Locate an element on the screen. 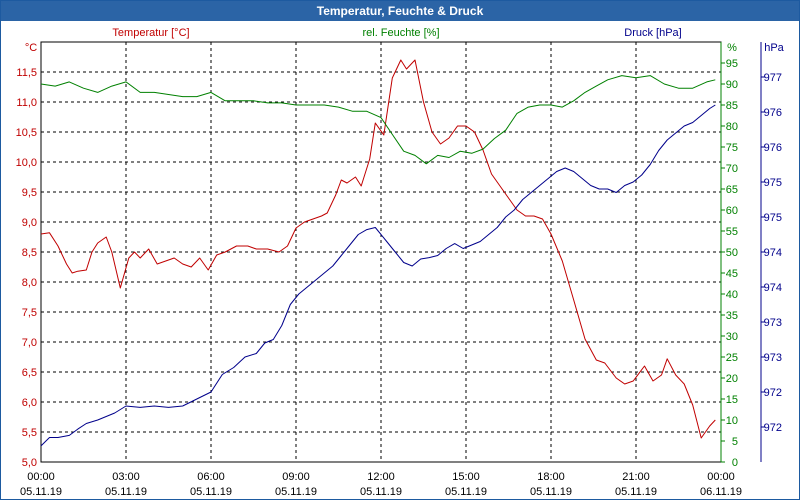  temp-tick-label: 8,0 is located at coordinates (29, 283).